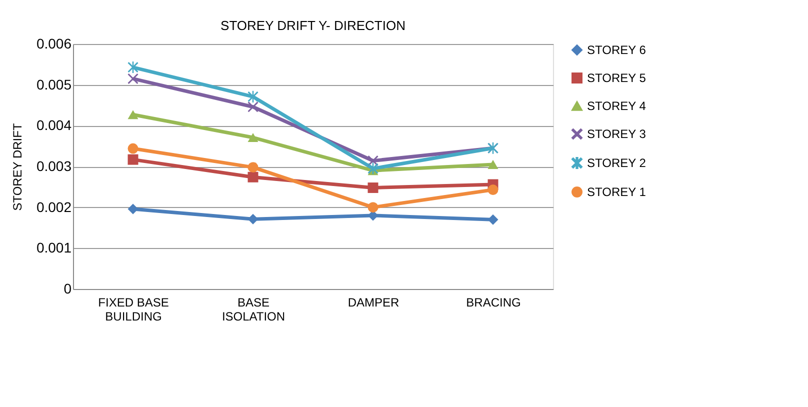 The width and height of the screenshot is (808, 407). I want to click on y-tick-label: 0.005, so click(54, 84).